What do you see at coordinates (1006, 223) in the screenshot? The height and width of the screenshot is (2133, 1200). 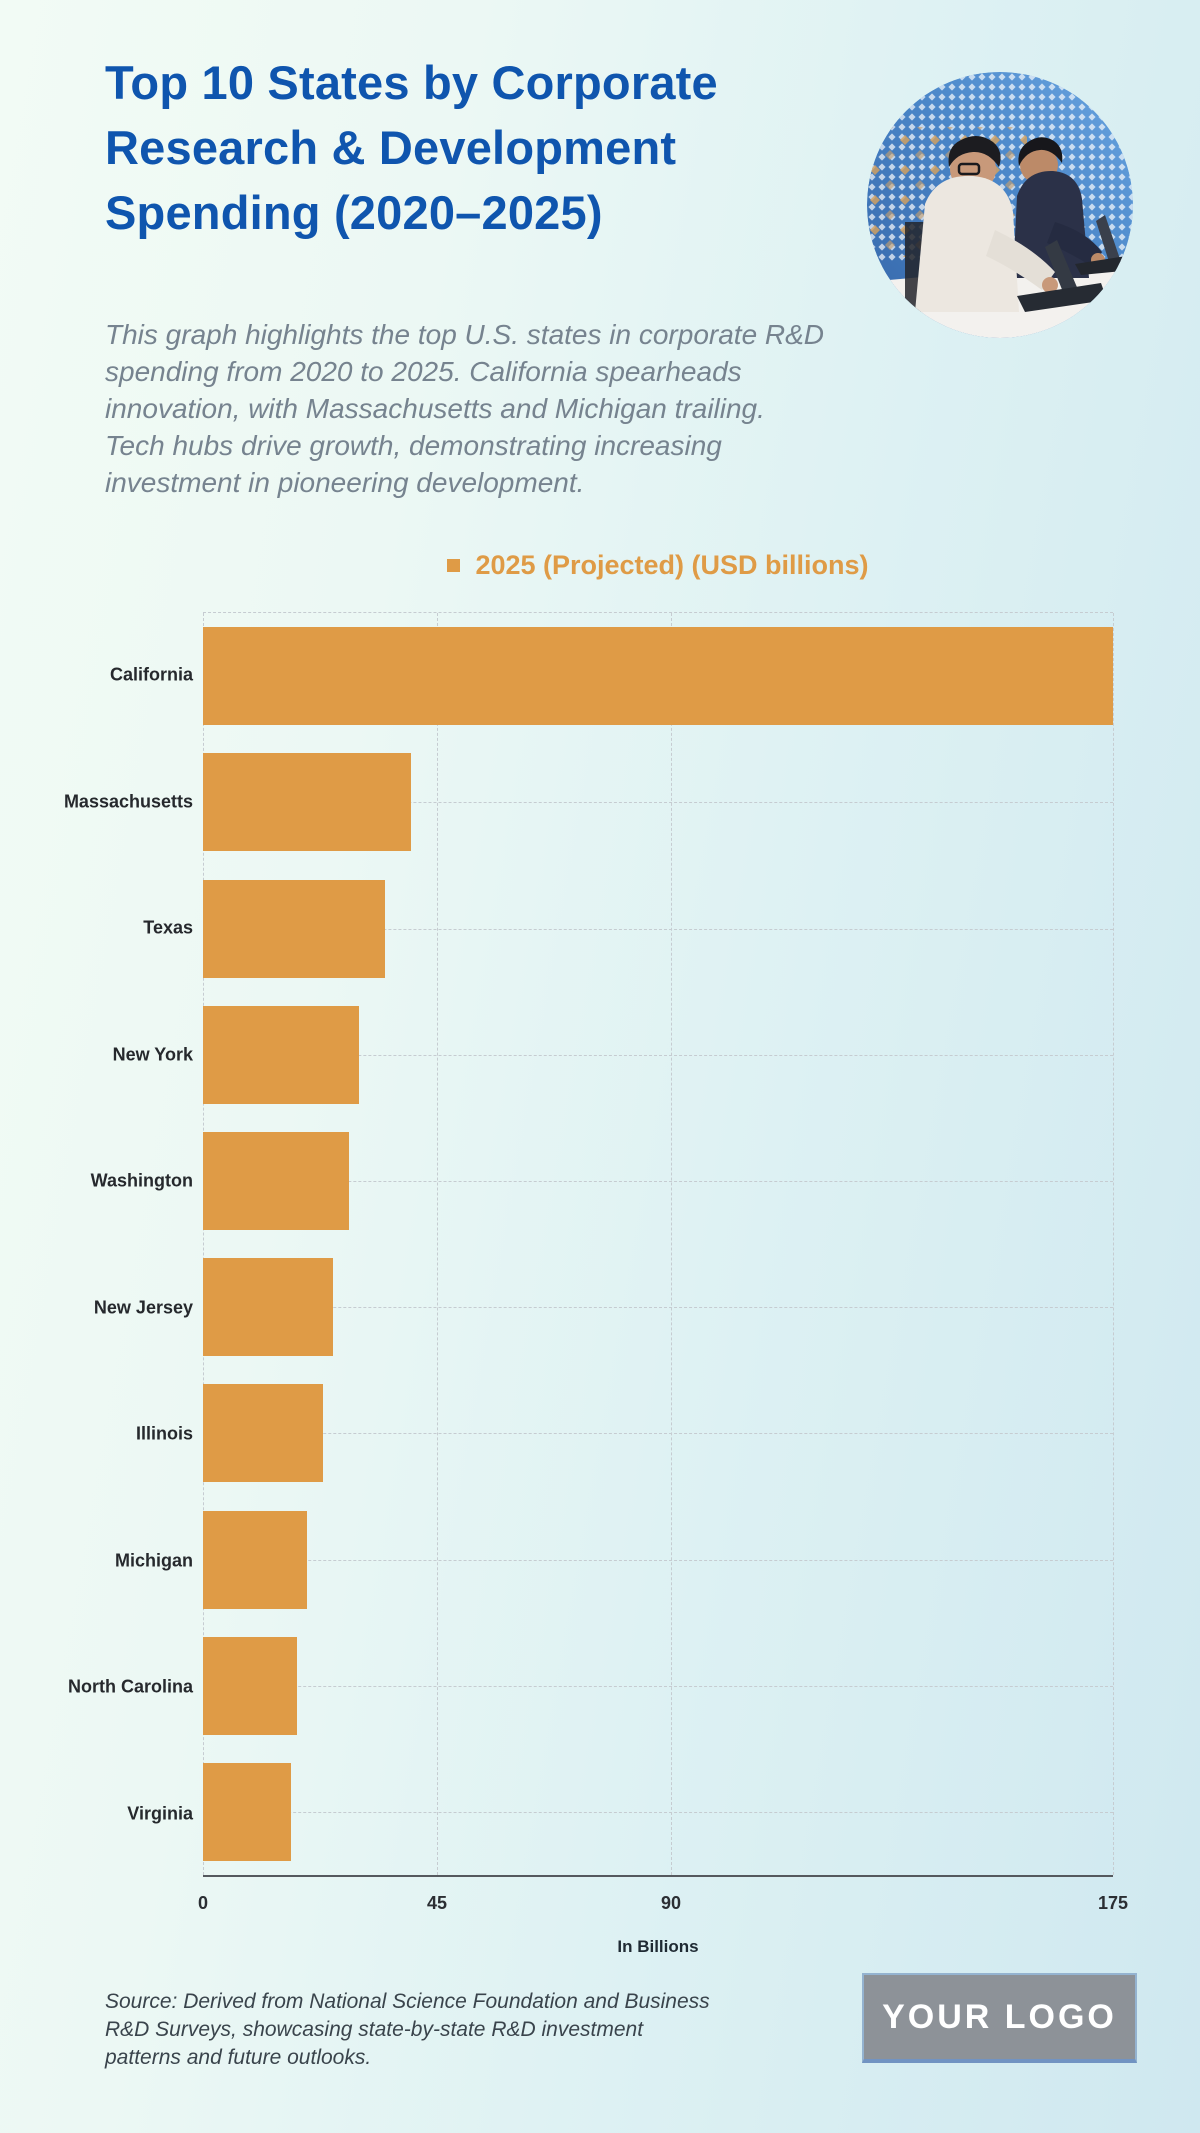 I see `person-front` at bounding box center [1006, 223].